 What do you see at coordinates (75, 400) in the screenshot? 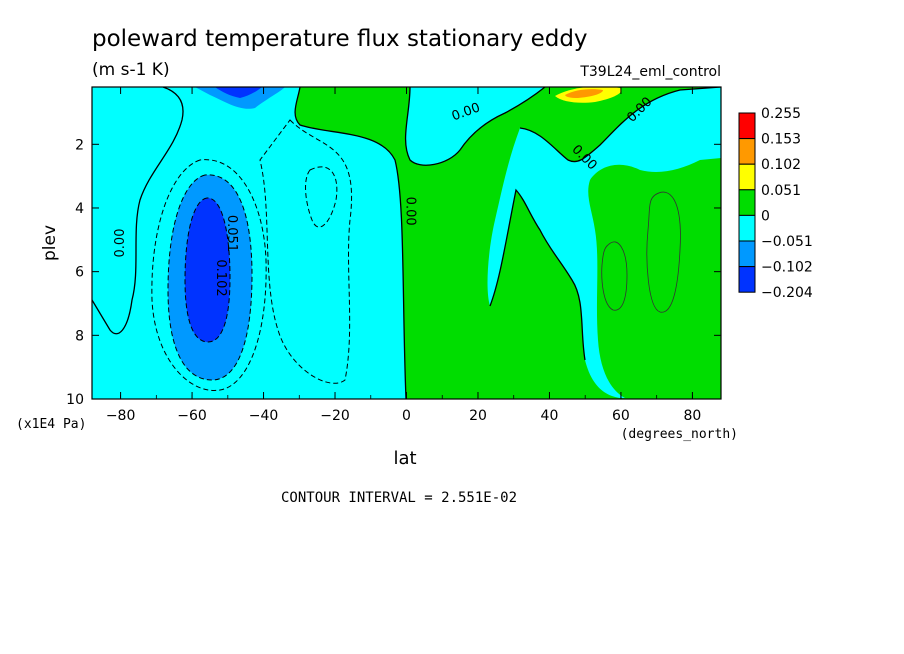
I see `y-tick-label: 10` at bounding box center [75, 400].